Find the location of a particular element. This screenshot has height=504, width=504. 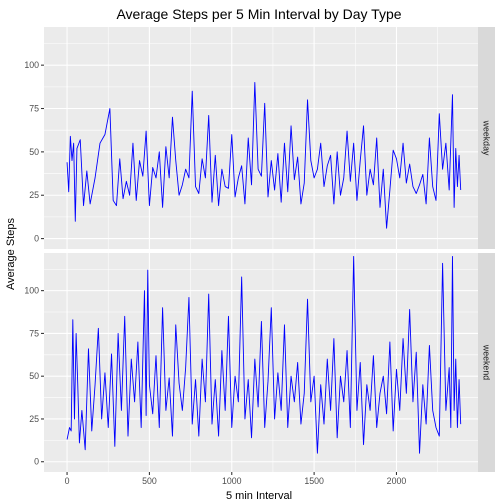

x-axis-title: 5 min Interval is located at coordinates (259, 496).